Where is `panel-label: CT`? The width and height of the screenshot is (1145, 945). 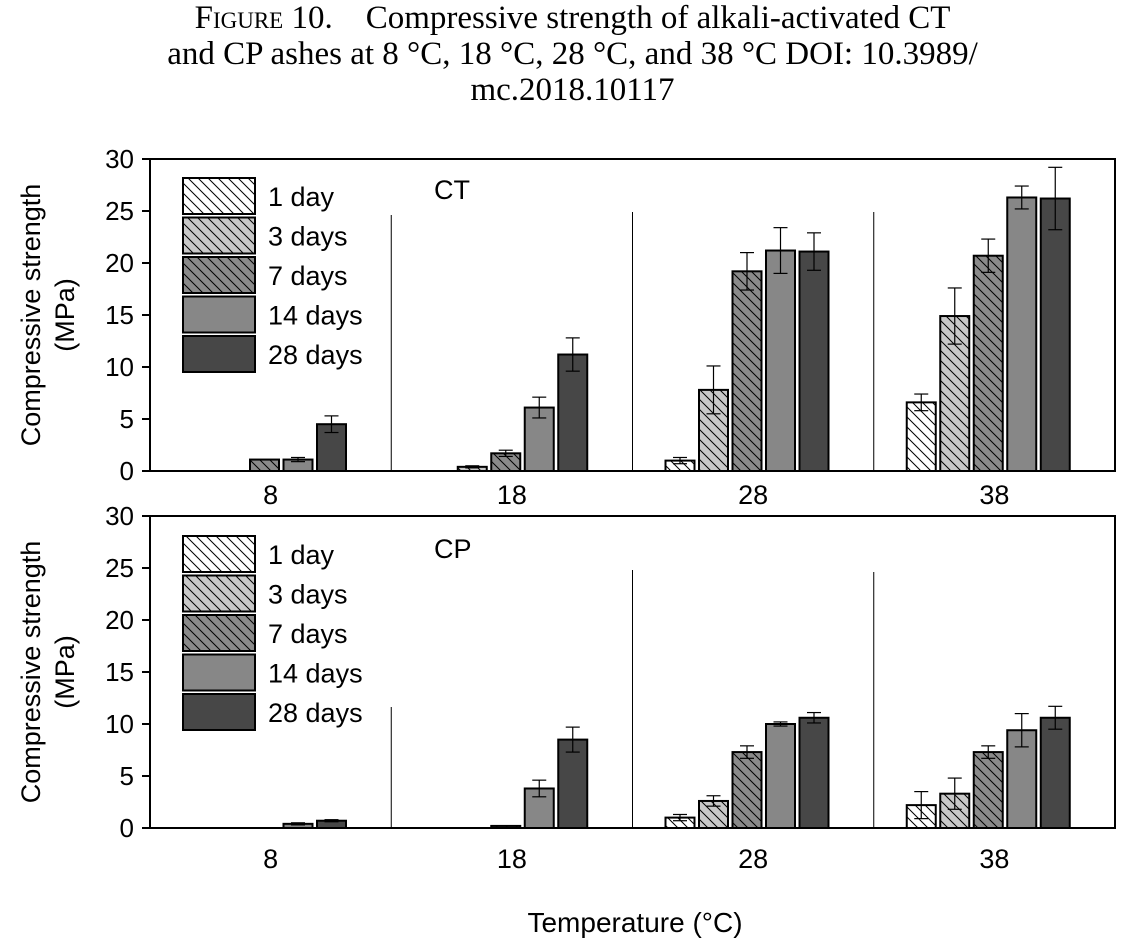 panel-label: CT is located at coordinates (452, 190).